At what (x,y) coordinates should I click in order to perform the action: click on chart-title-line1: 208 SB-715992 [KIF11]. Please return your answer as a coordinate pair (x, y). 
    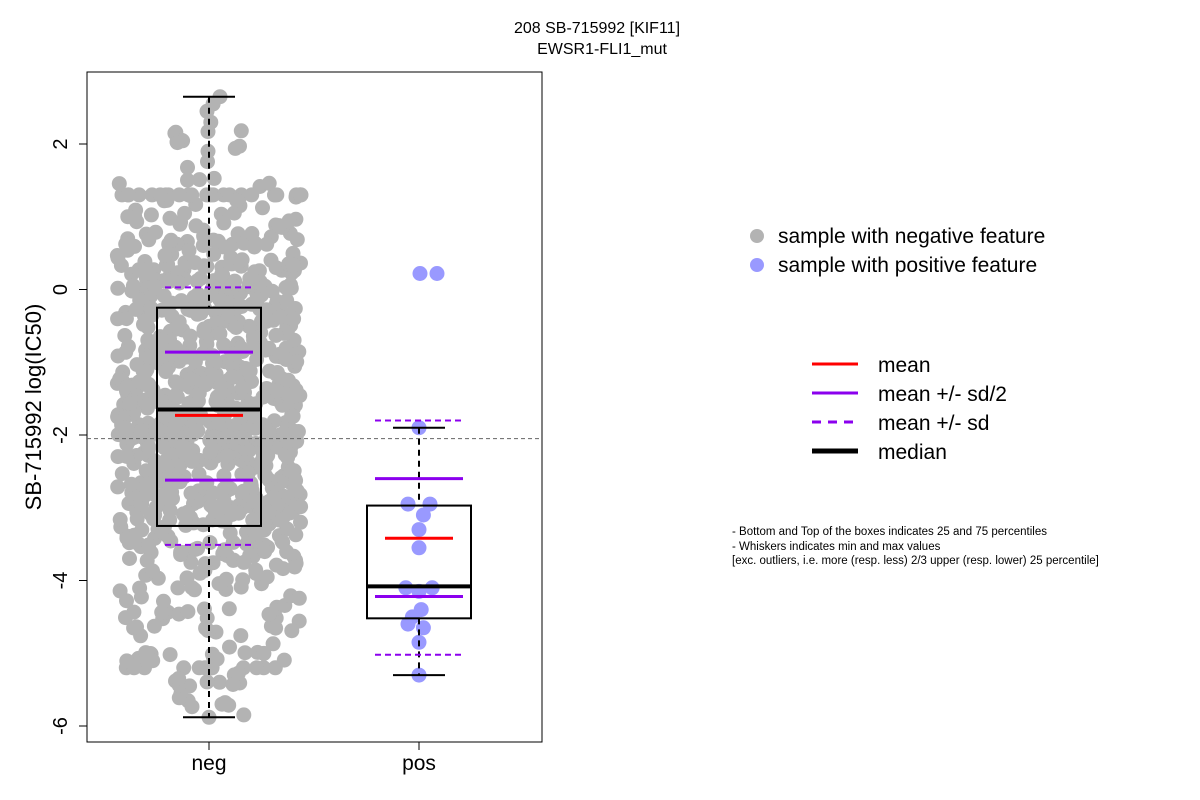
    Looking at the image, I should click on (597, 28).